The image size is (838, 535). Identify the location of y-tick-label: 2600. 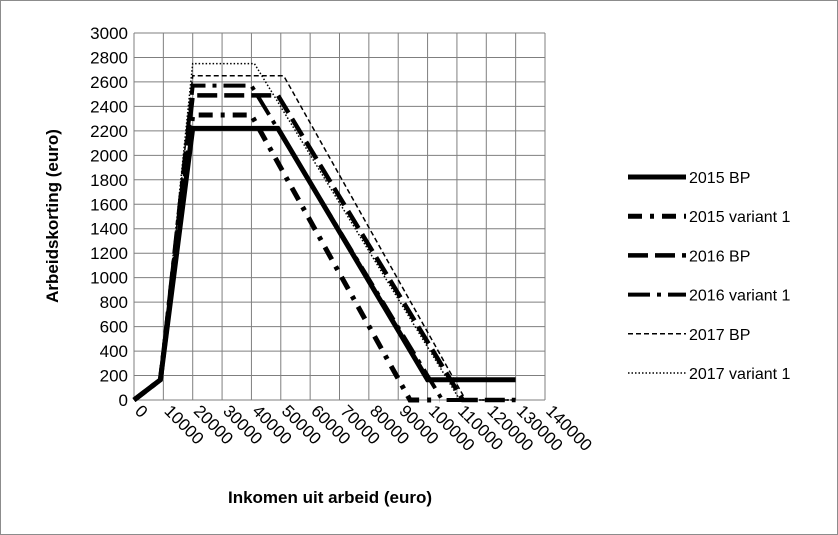
(109, 82).